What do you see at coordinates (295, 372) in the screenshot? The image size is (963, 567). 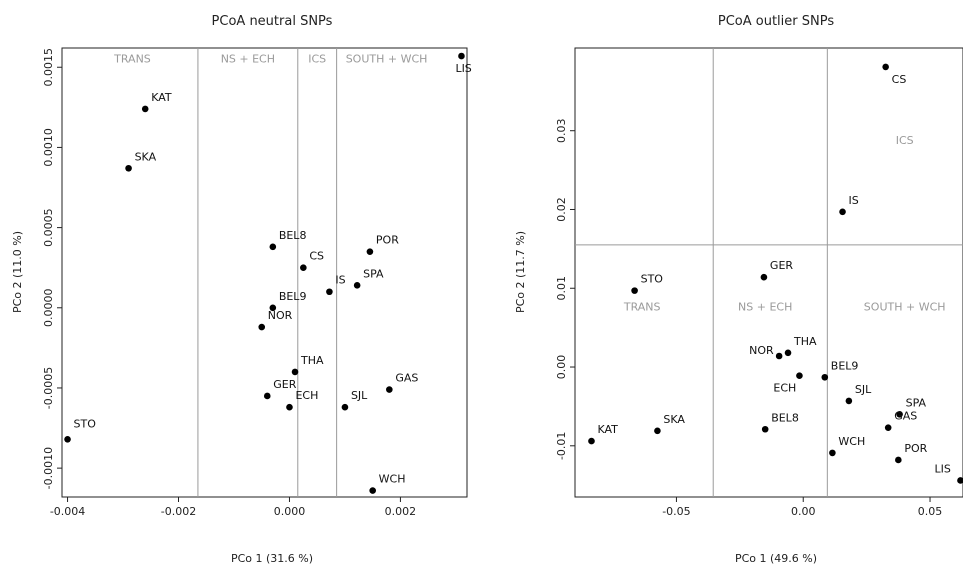 I see `neutral-point-tha` at bounding box center [295, 372].